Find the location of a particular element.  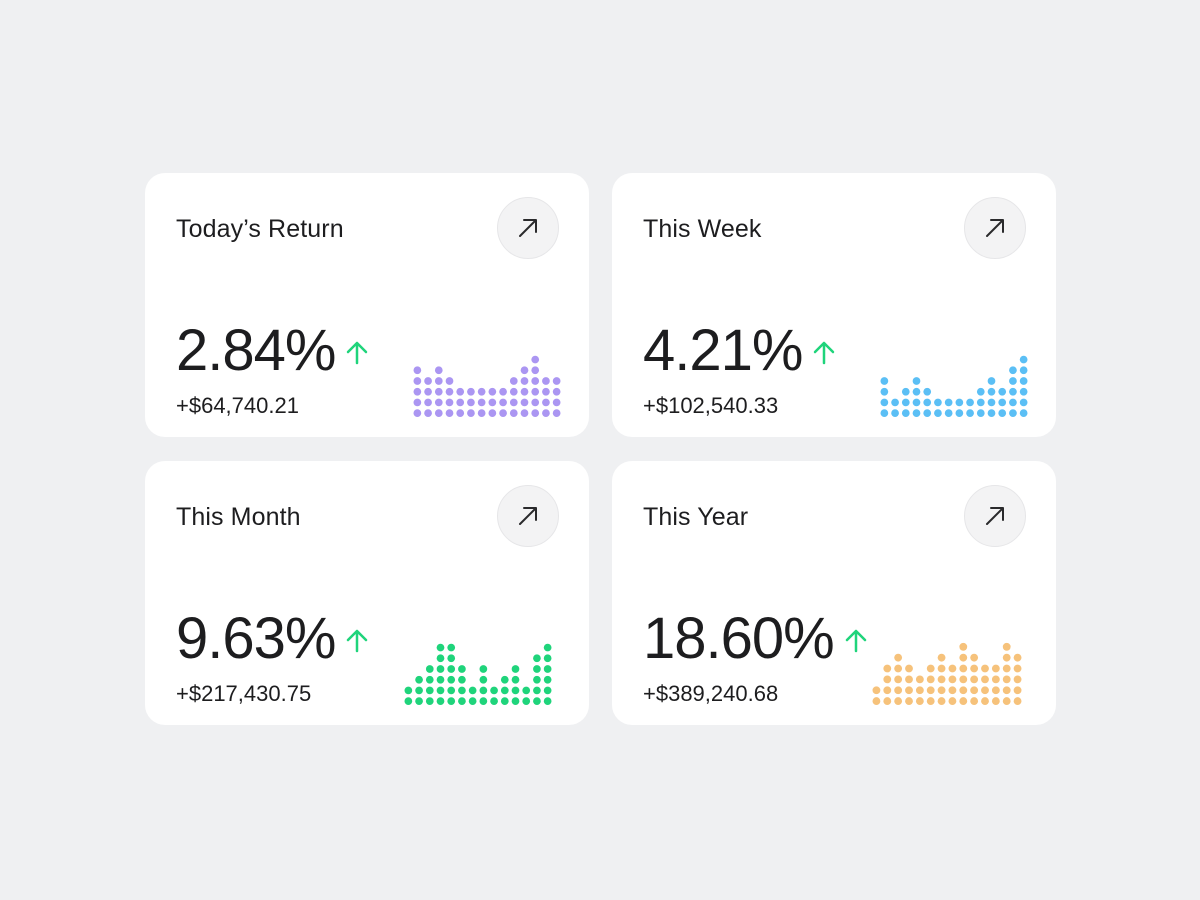

card-this-month: This Month 9.63% +$217,430.75 is located at coordinates (367, 593).